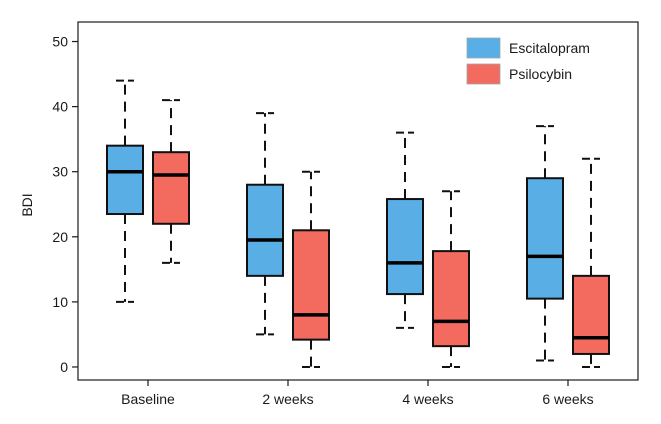  What do you see at coordinates (540, 74) in the screenshot?
I see `legend-label: Psilocybin` at bounding box center [540, 74].